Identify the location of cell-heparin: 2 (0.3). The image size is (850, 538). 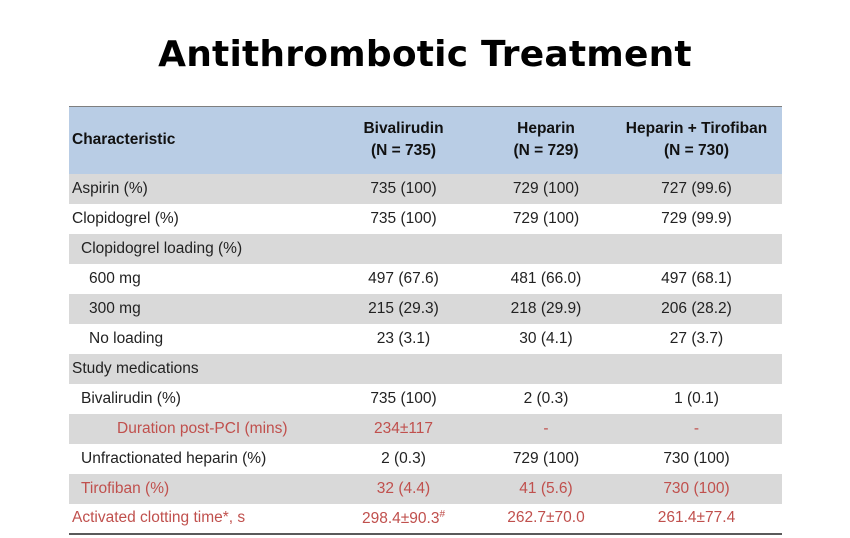
(546, 398).